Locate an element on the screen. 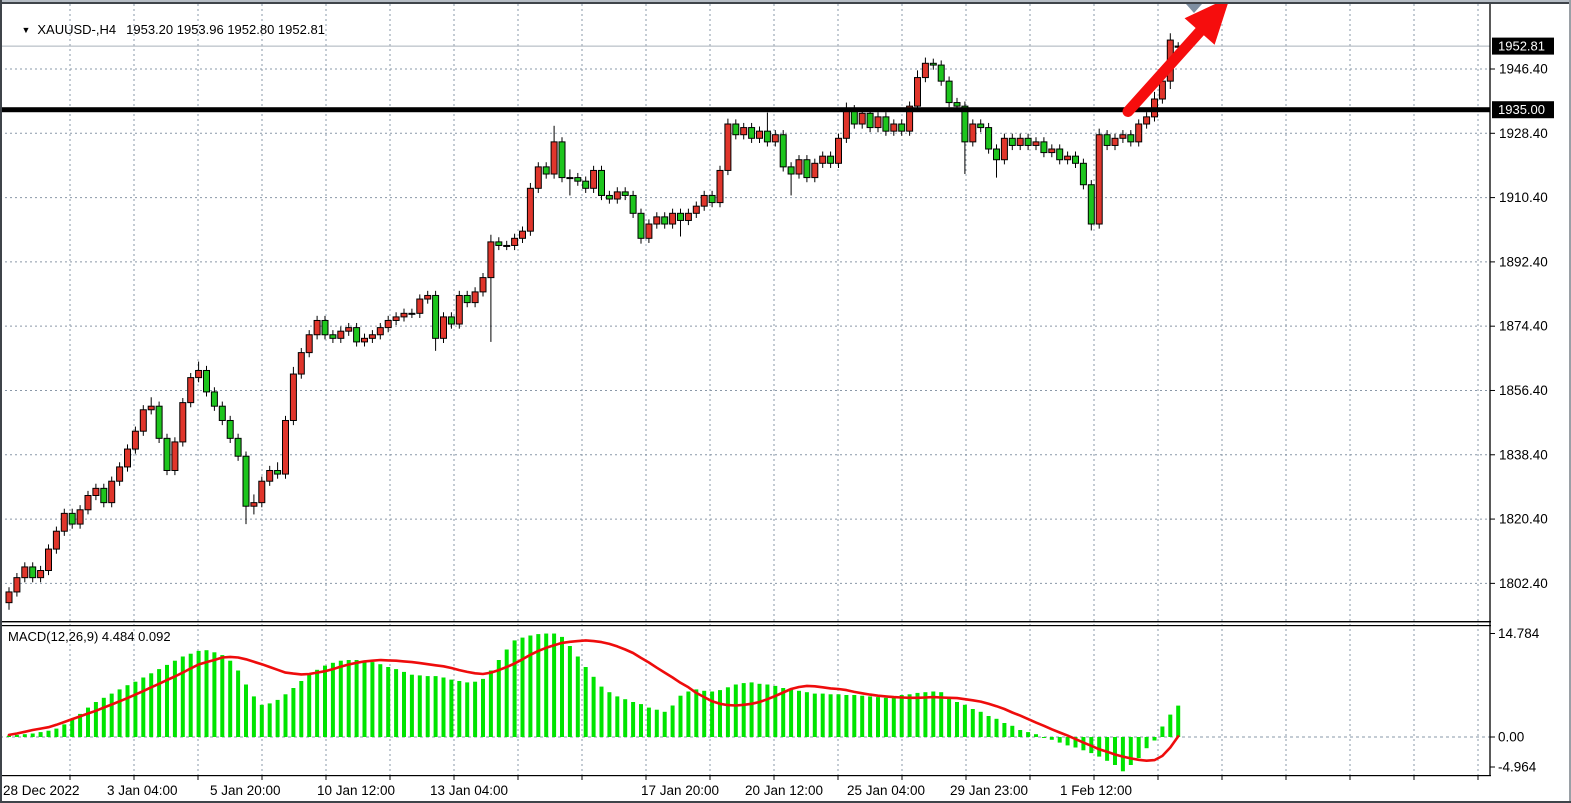 The image size is (1571, 803). time-axis-label: 13 Jan 04:00 is located at coordinates (469, 790).